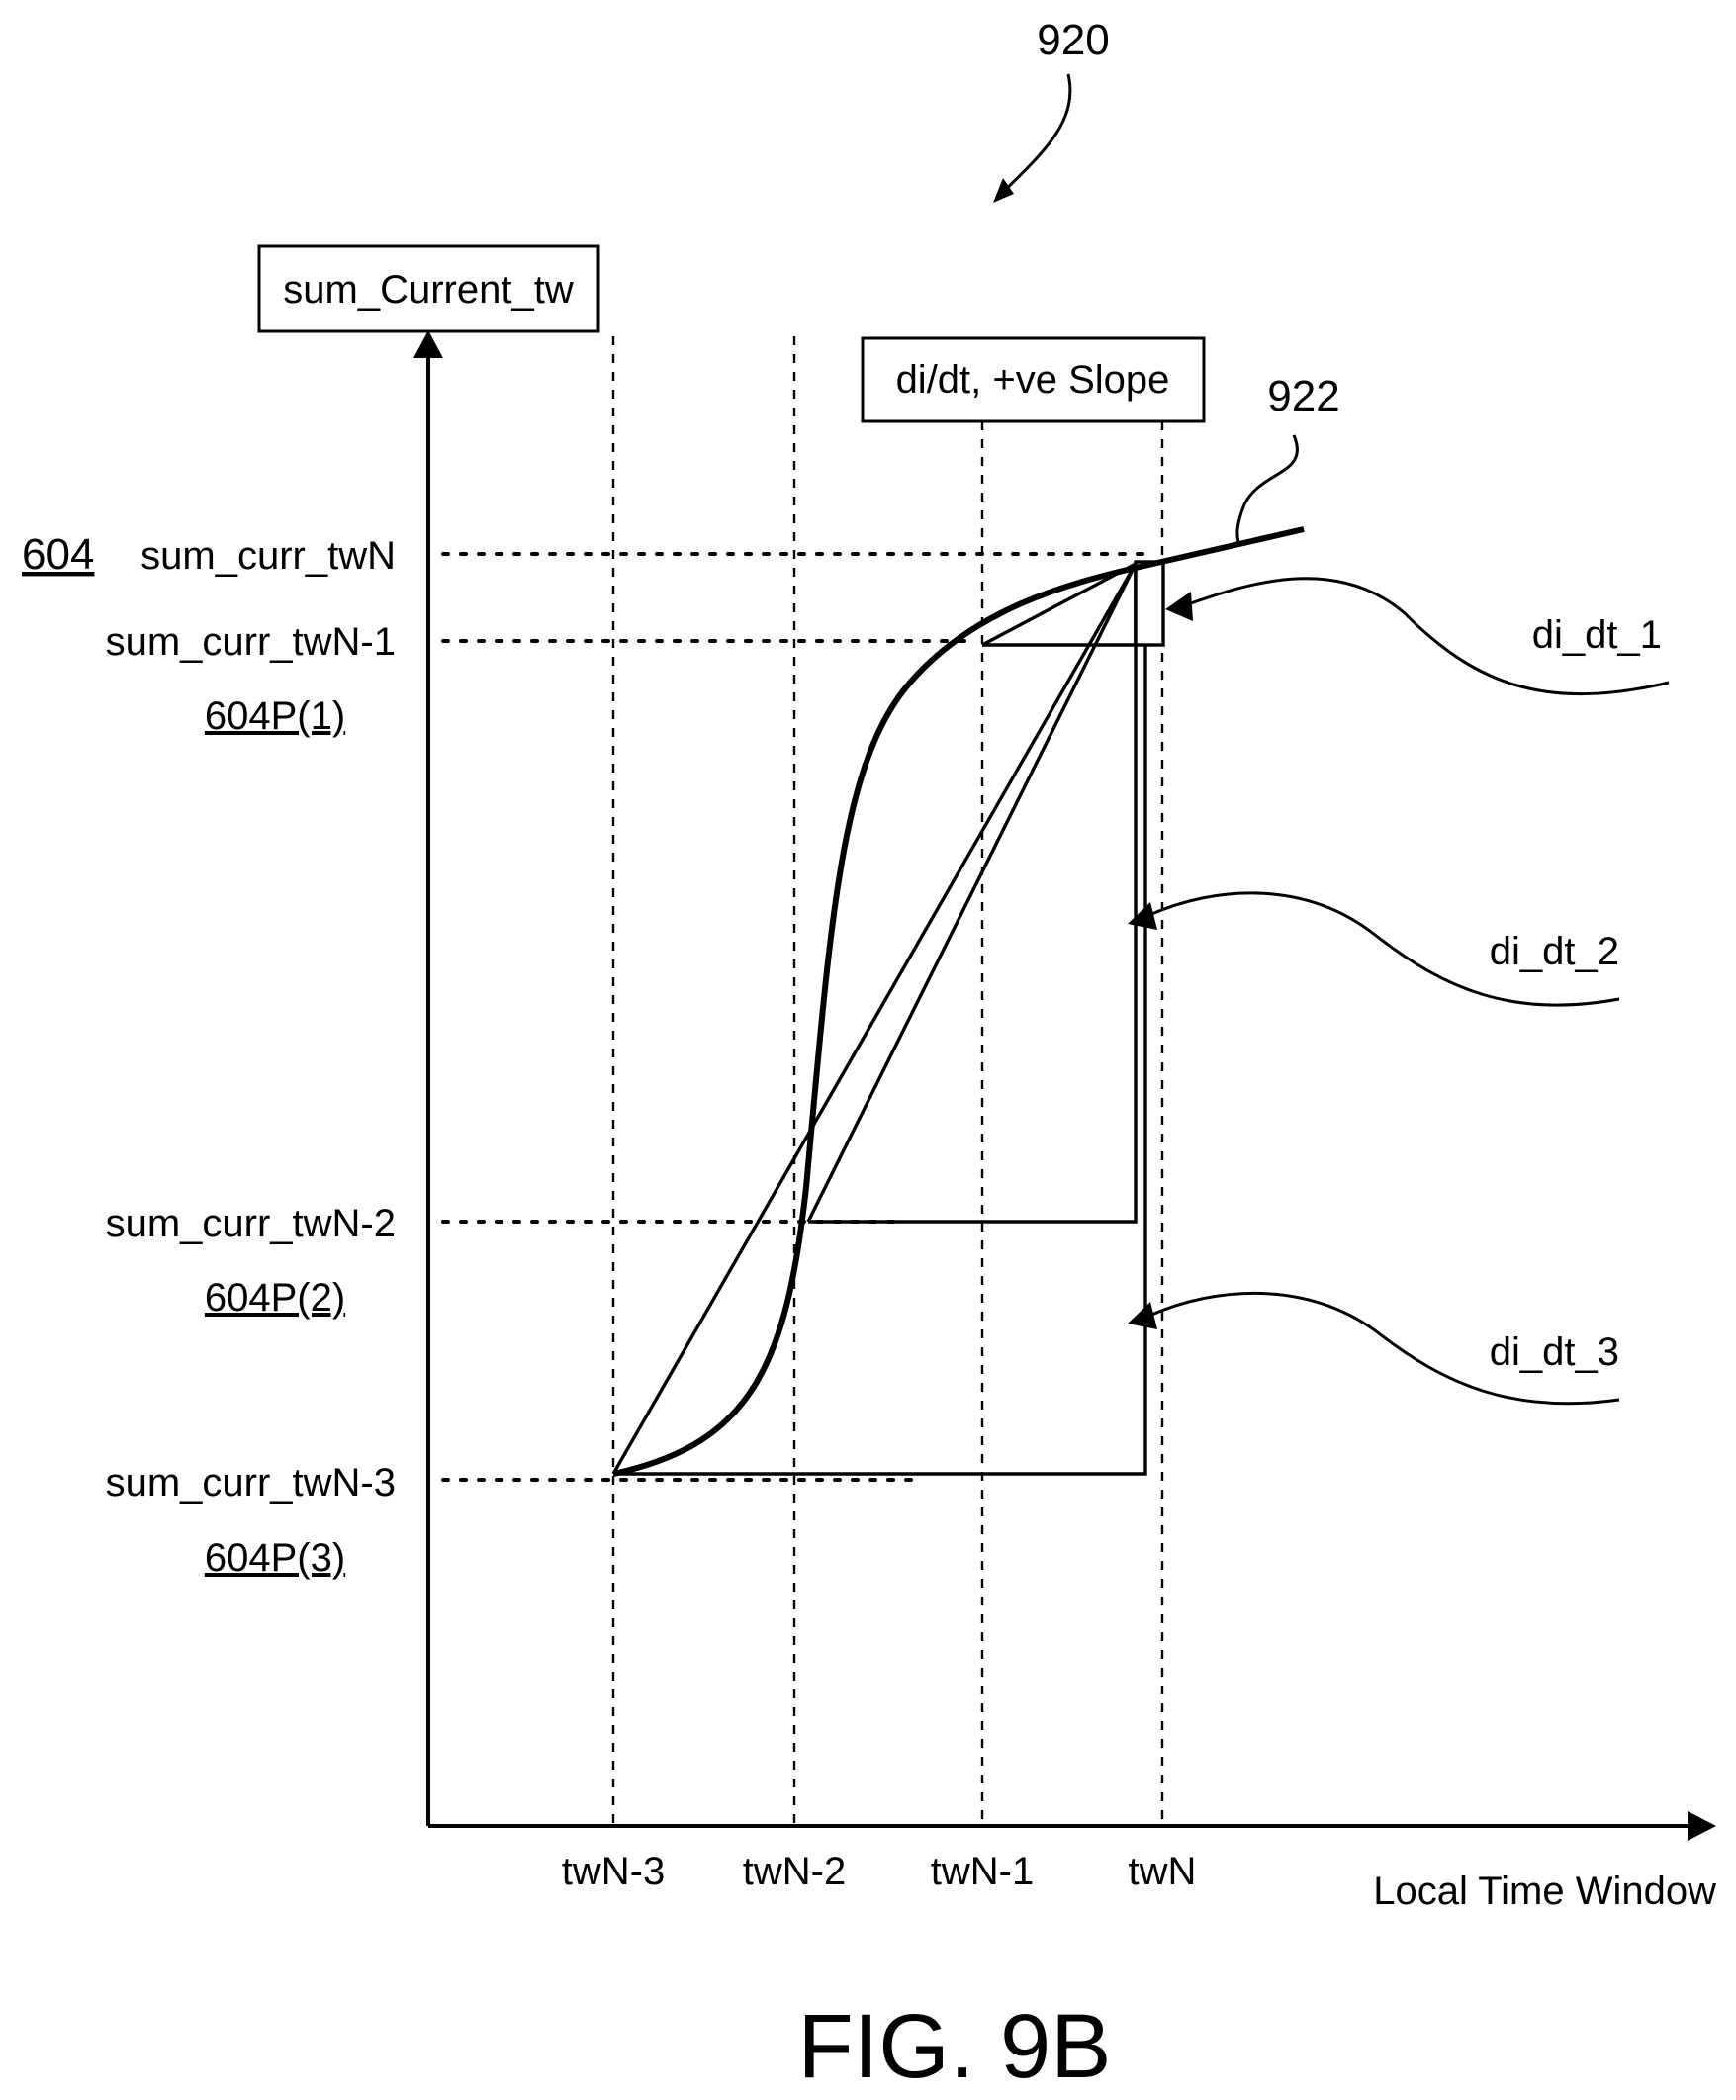 The image size is (1736, 2100). Describe the element at coordinates (1303, 396) in the screenshot. I see `curve-ref-922: 922` at that location.